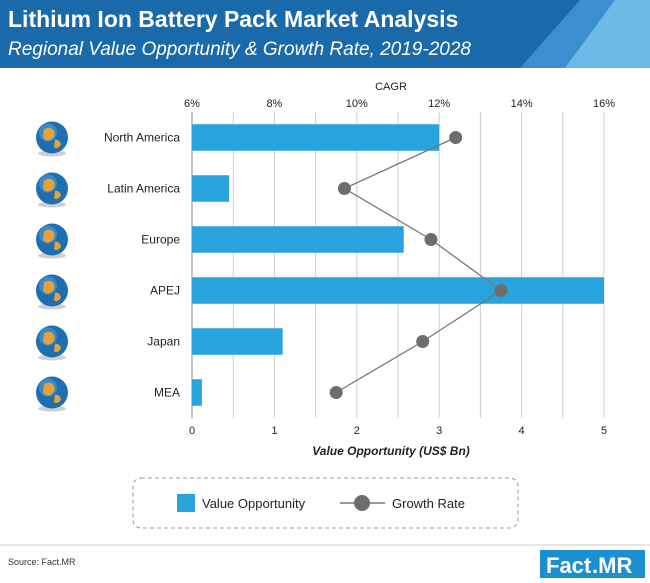  I want to click on legend-line-label: Growth Rate, so click(428, 503).